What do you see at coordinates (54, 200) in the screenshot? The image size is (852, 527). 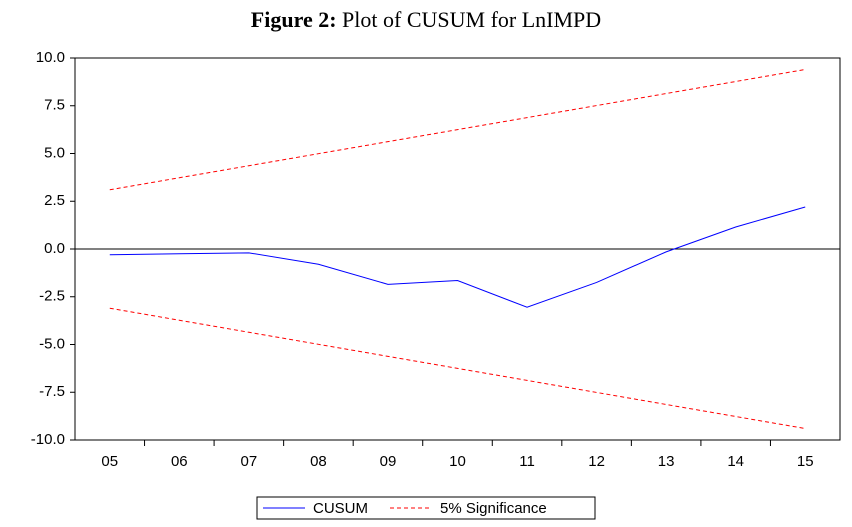 I see `y-tick-label: 2.5` at bounding box center [54, 200].